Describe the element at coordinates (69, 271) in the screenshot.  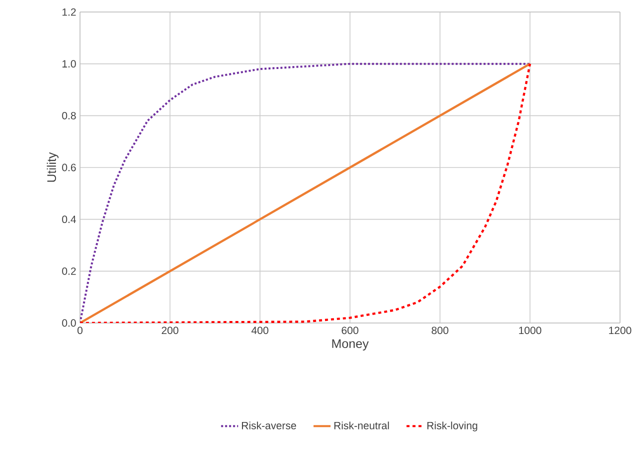
I see `y-tick-label: 0.2` at that location.